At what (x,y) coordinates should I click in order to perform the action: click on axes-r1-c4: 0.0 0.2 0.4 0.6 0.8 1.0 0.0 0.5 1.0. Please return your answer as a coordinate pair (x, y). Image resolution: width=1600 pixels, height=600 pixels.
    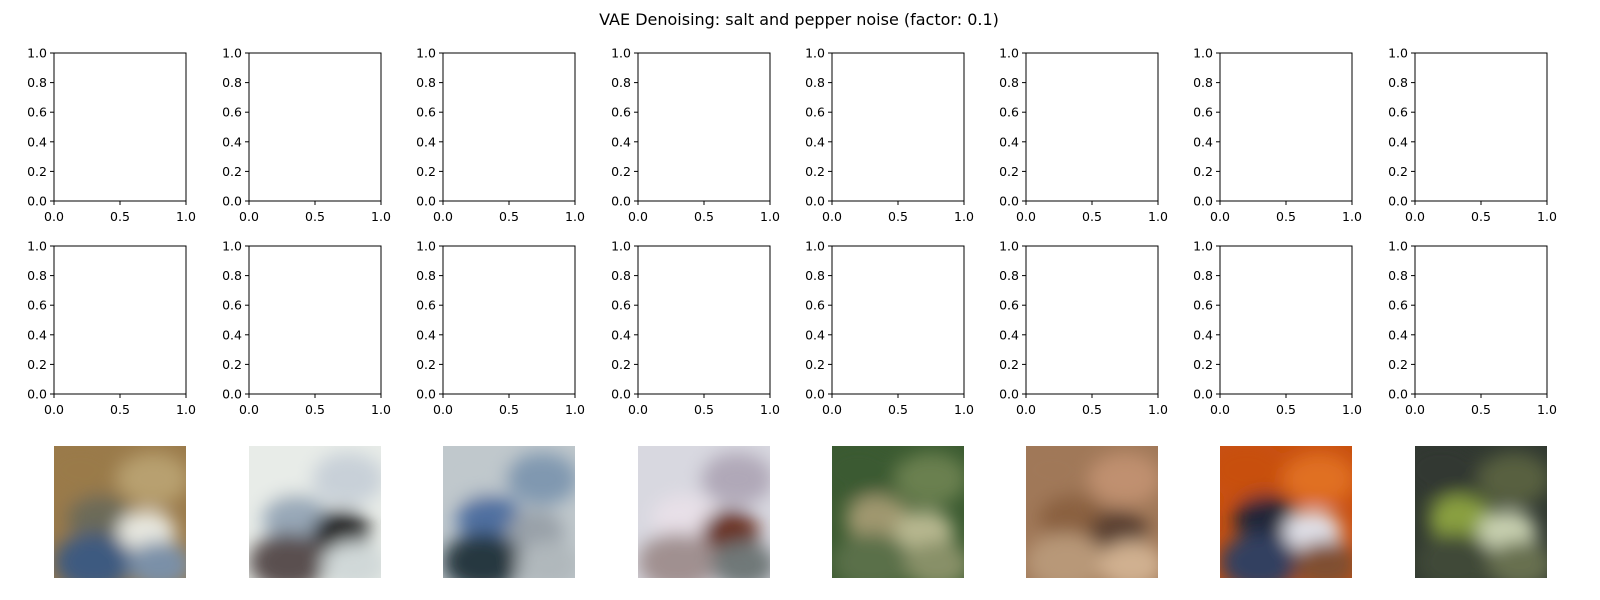
    Looking at the image, I should click on (695, 135).